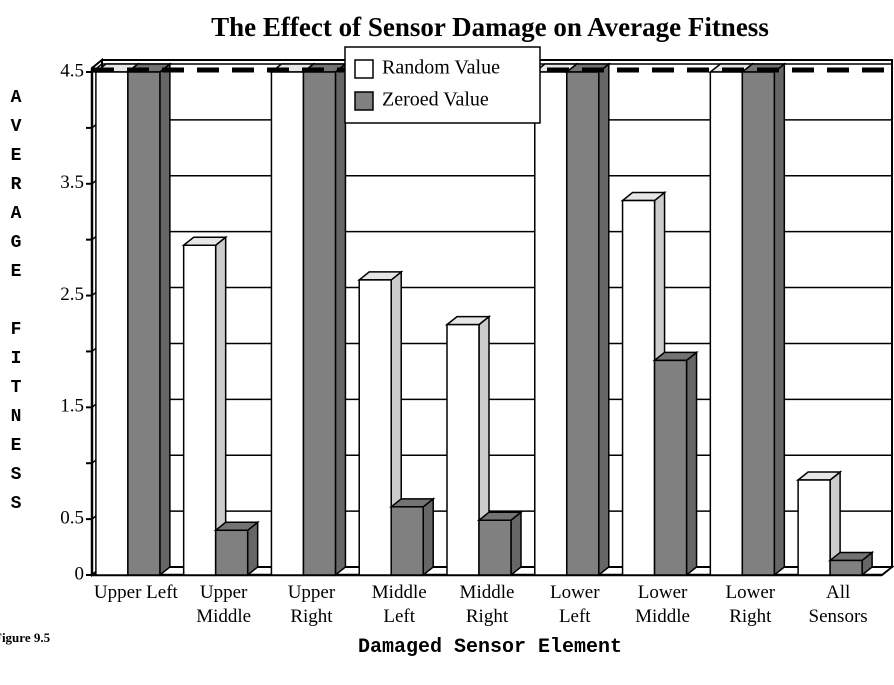 The width and height of the screenshot is (894, 685). I want to click on legend-label: Random Value, so click(441, 68).